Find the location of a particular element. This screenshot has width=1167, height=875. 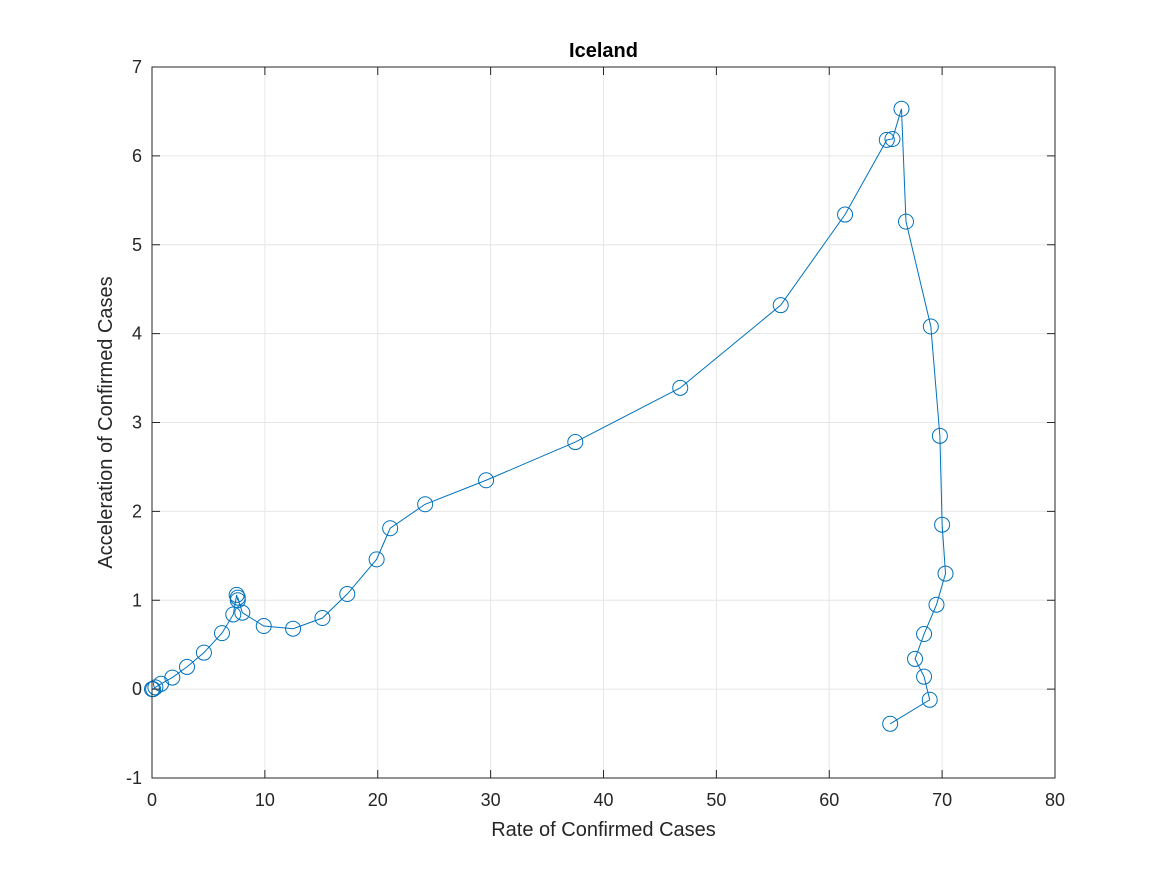

x-tick-label: 50 is located at coordinates (716, 800).